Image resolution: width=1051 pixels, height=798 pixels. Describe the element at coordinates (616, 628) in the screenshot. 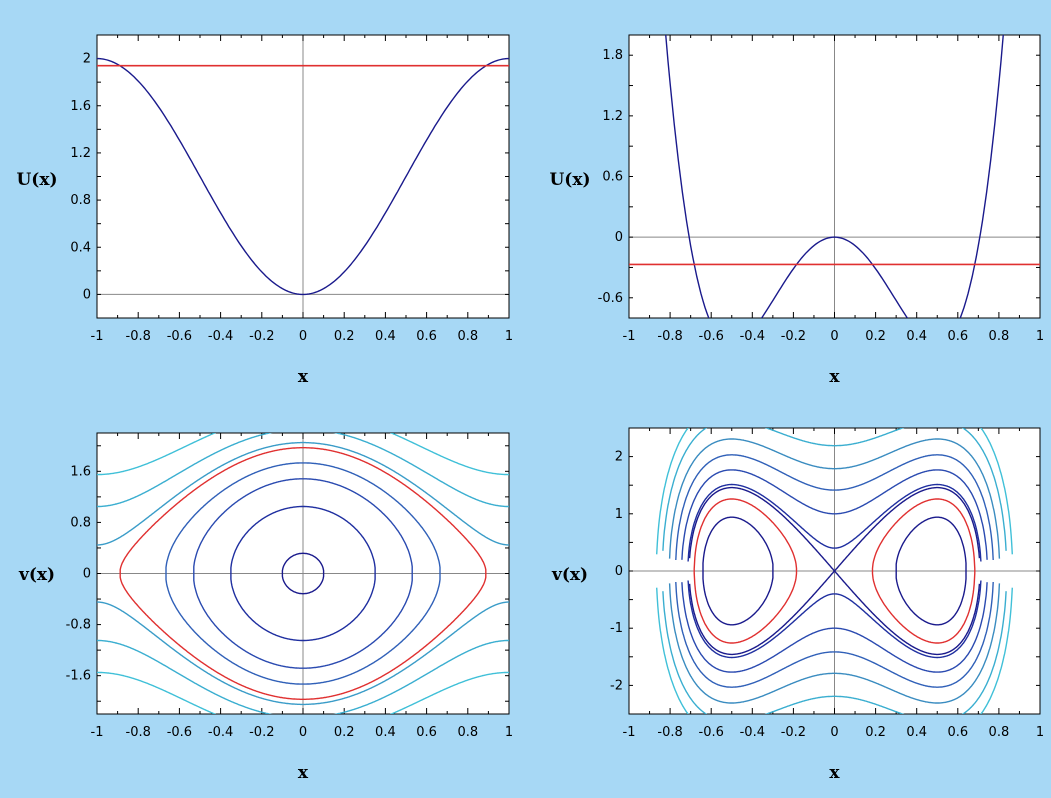

I see `y-tick-label: -1` at that location.